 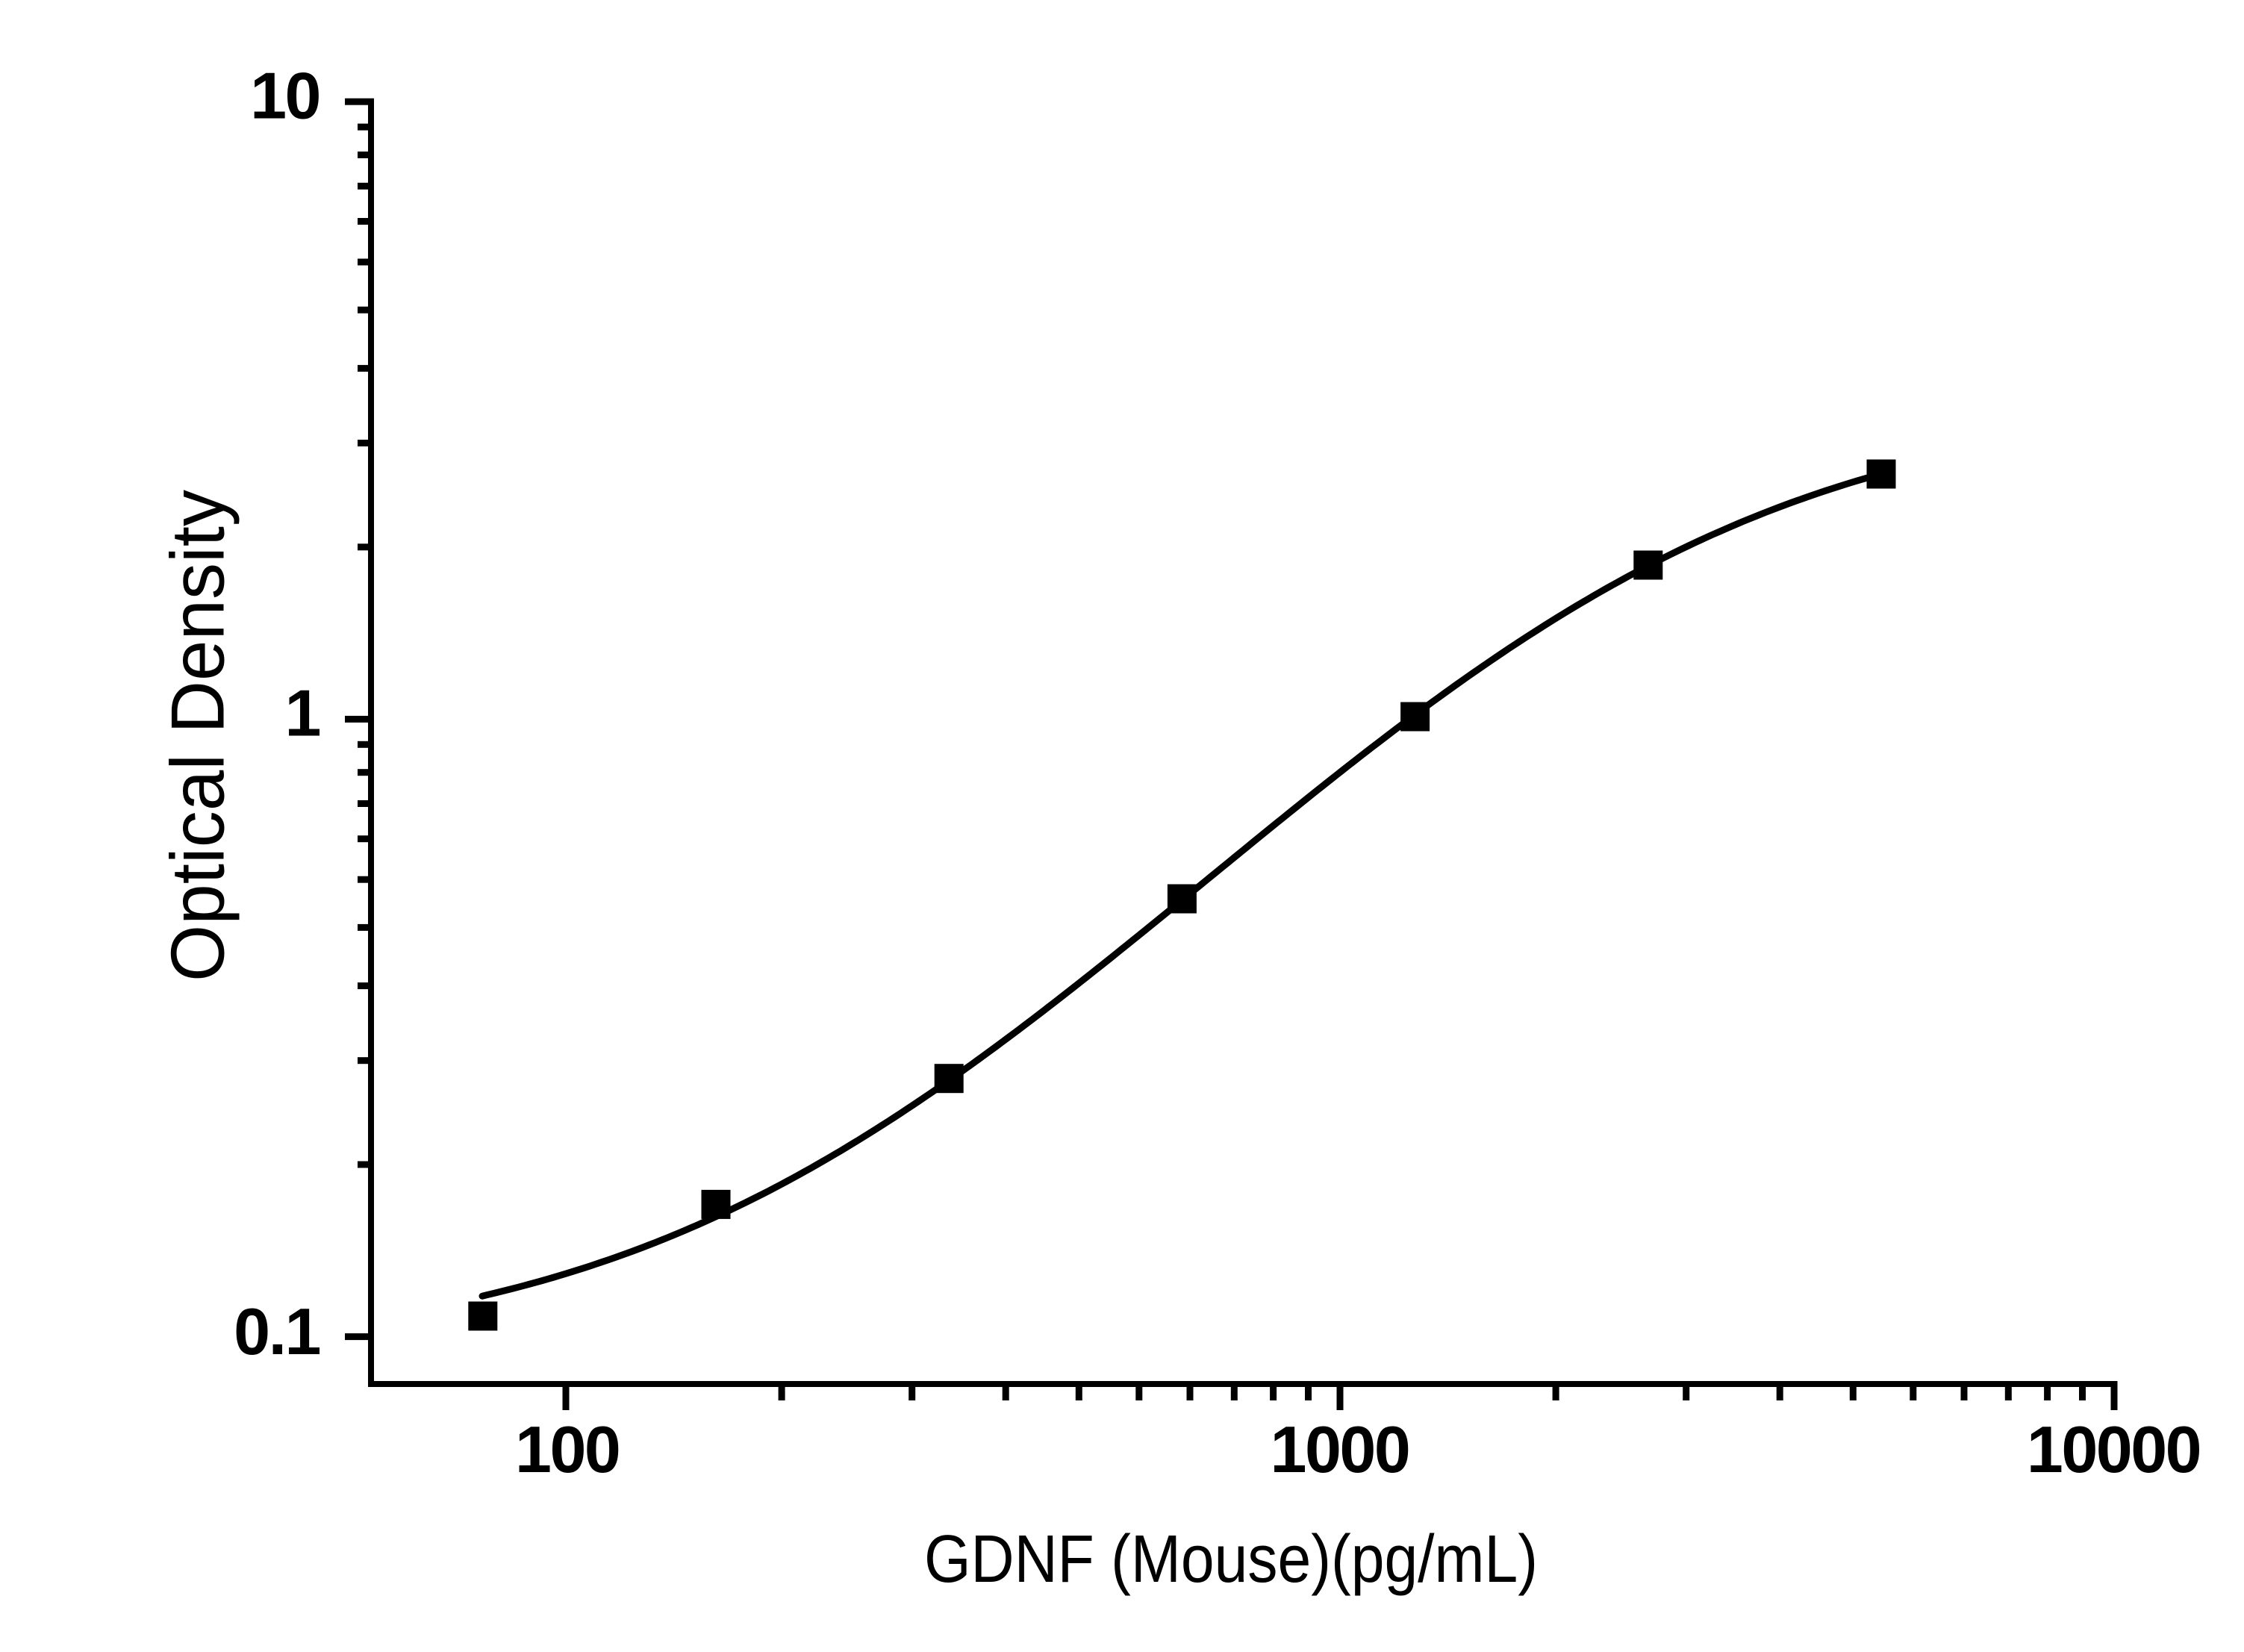 What do you see at coordinates (1231, 1560) in the screenshot?
I see `svg-text: GDNF (Mouse)(pg/mL)` at bounding box center [1231, 1560].